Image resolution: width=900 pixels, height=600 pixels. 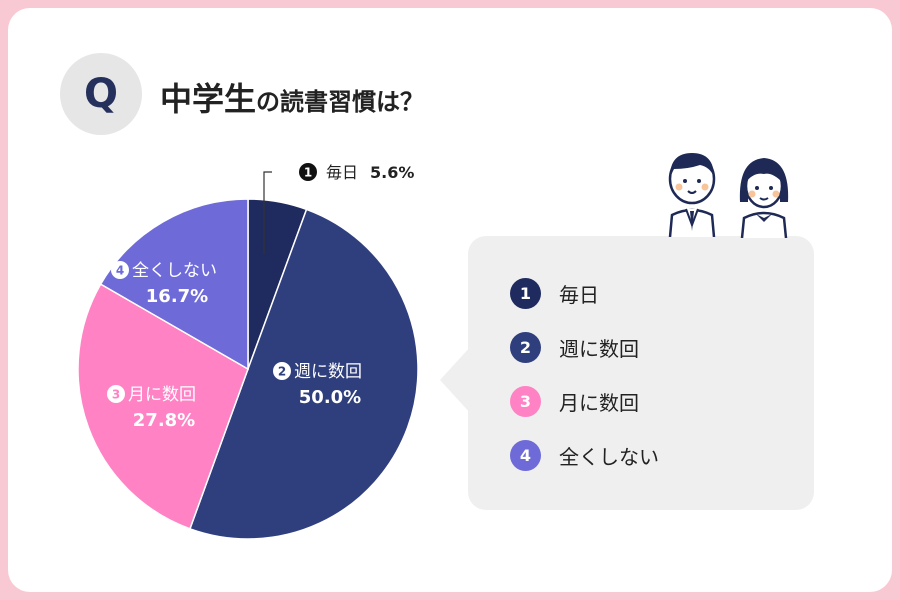 What do you see at coordinates (525, 401) in the screenshot?
I see `legend-badge-3: 3` at bounding box center [525, 401].